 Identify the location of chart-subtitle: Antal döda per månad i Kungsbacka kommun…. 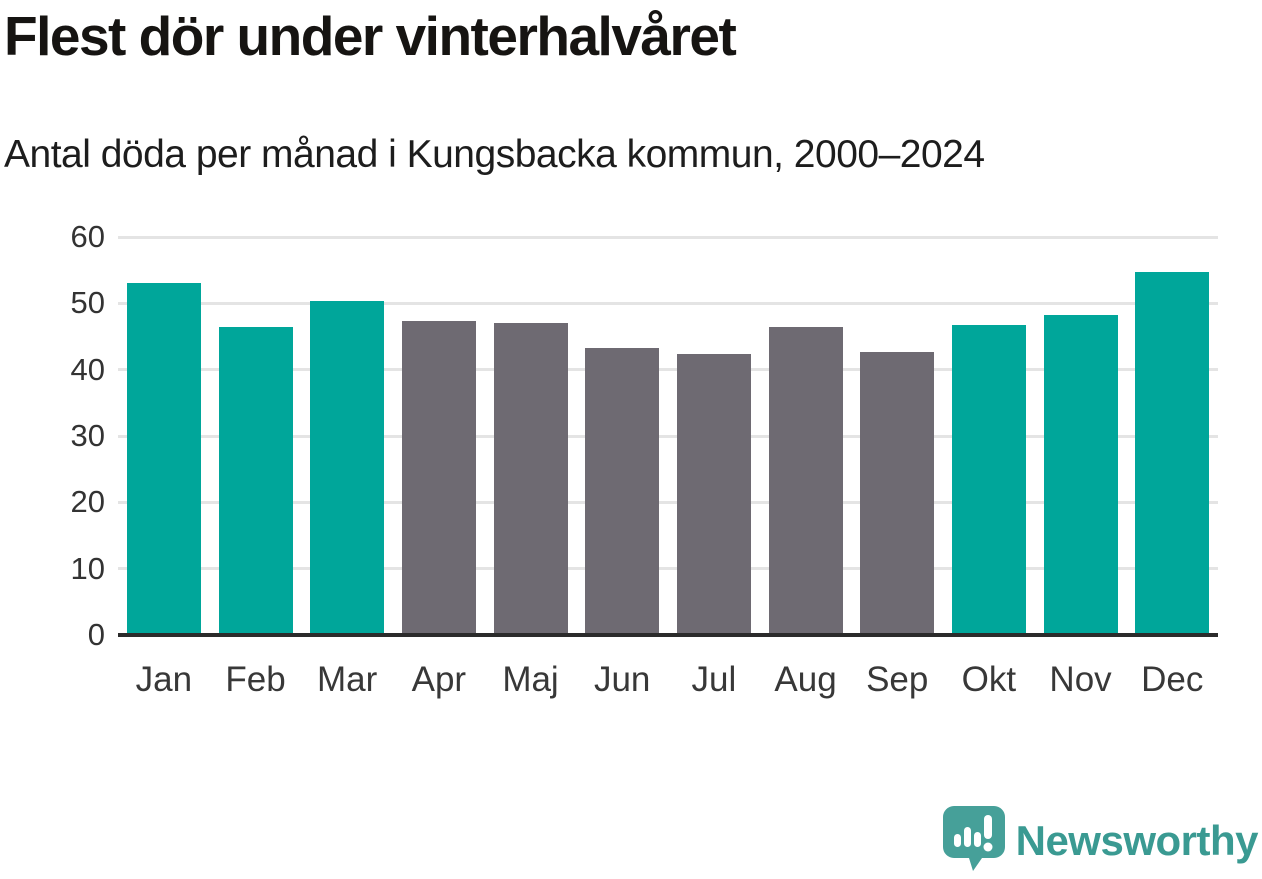
(494, 154).